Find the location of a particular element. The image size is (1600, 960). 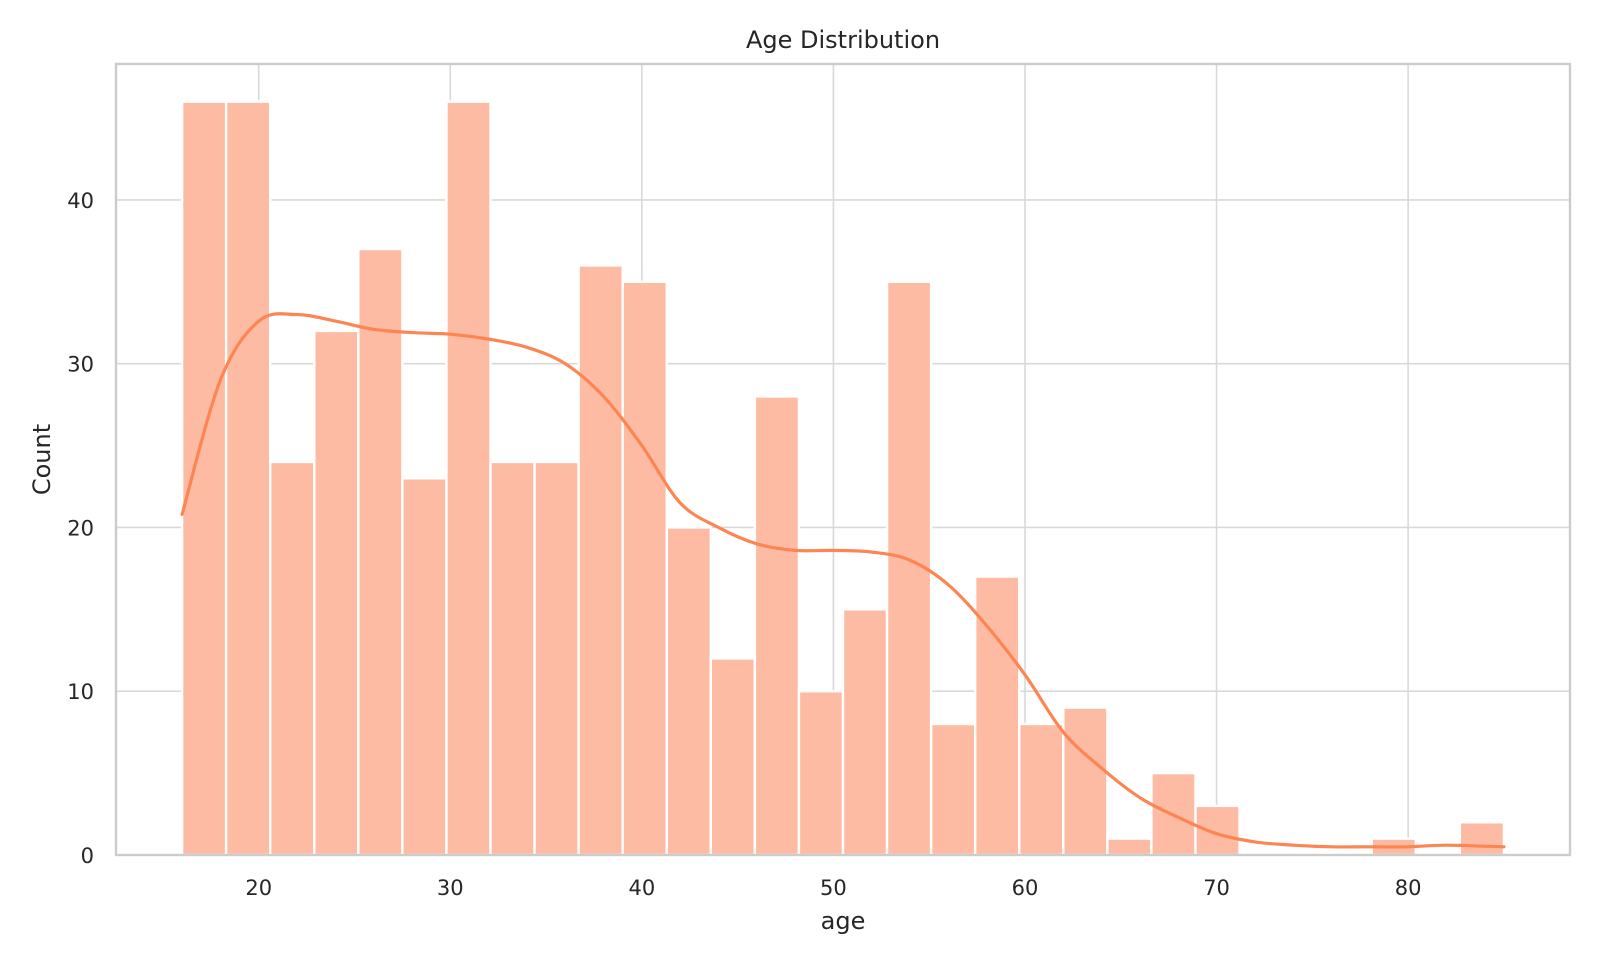

y-tick-label: 0 is located at coordinates (87, 856).